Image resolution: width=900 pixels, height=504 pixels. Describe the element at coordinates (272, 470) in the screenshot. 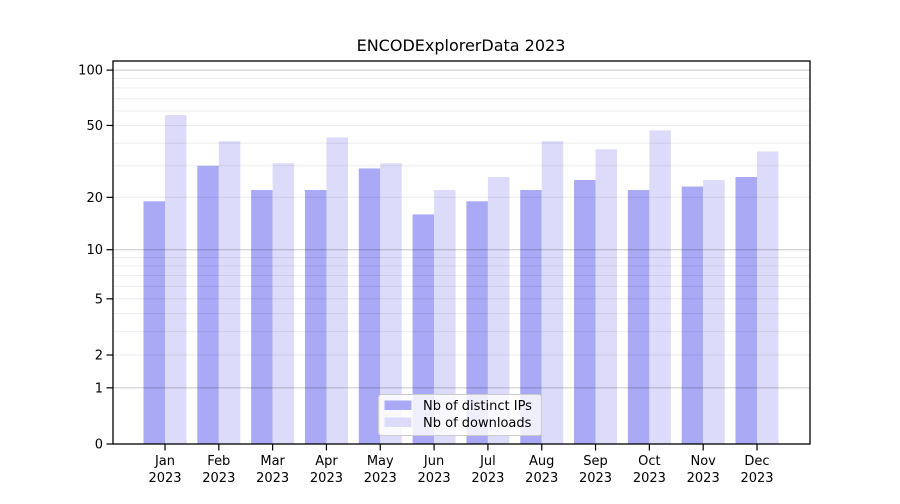

I see `x-tick-label: Mar 2023` at that location.